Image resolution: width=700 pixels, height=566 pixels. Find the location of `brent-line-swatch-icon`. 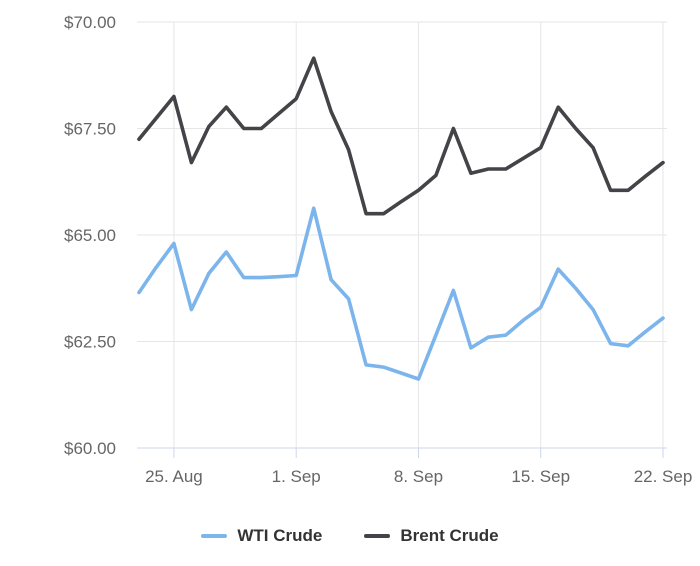

brent-line-swatch-icon is located at coordinates (377, 536).